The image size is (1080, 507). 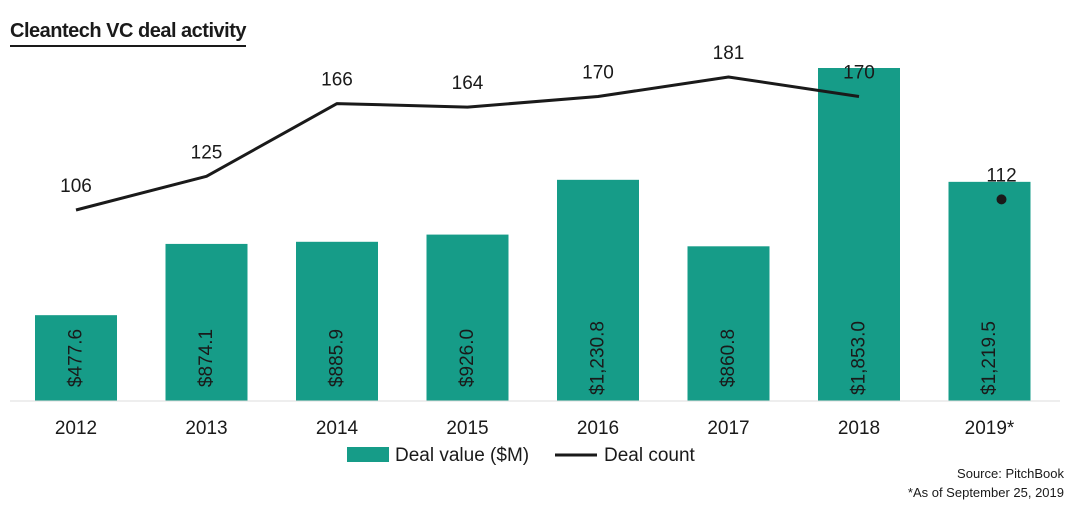 What do you see at coordinates (337, 321) in the screenshot?
I see `bar-2014` at bounding box center [337, 321].